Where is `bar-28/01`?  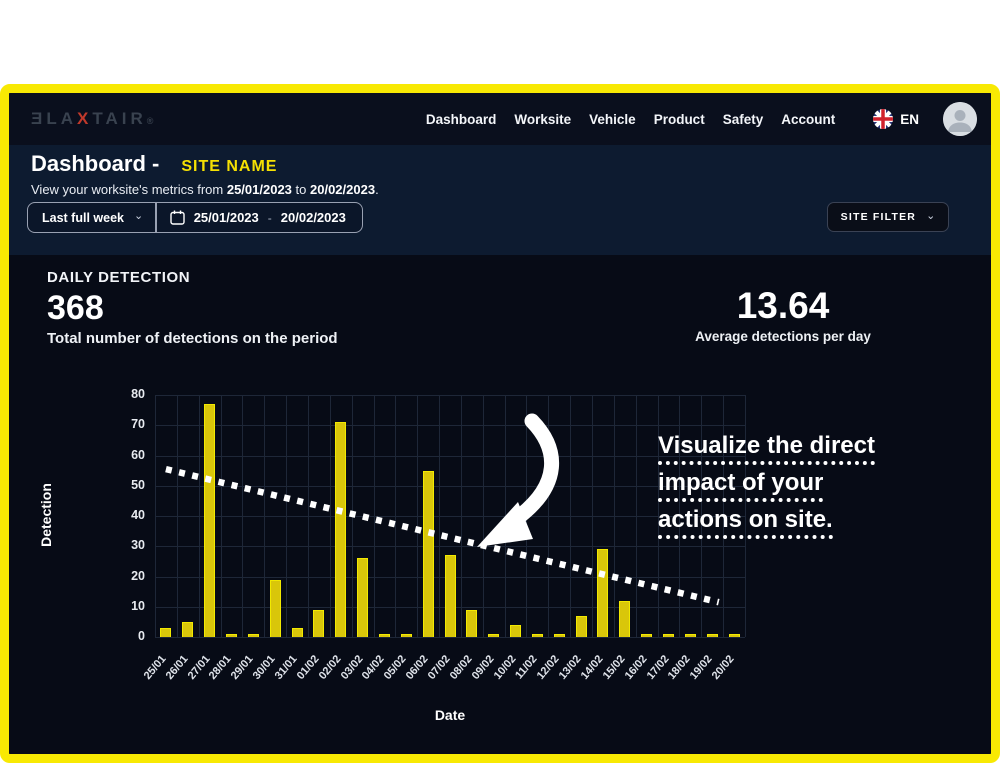
bar-28/01 is located at coordinates (231, 635).